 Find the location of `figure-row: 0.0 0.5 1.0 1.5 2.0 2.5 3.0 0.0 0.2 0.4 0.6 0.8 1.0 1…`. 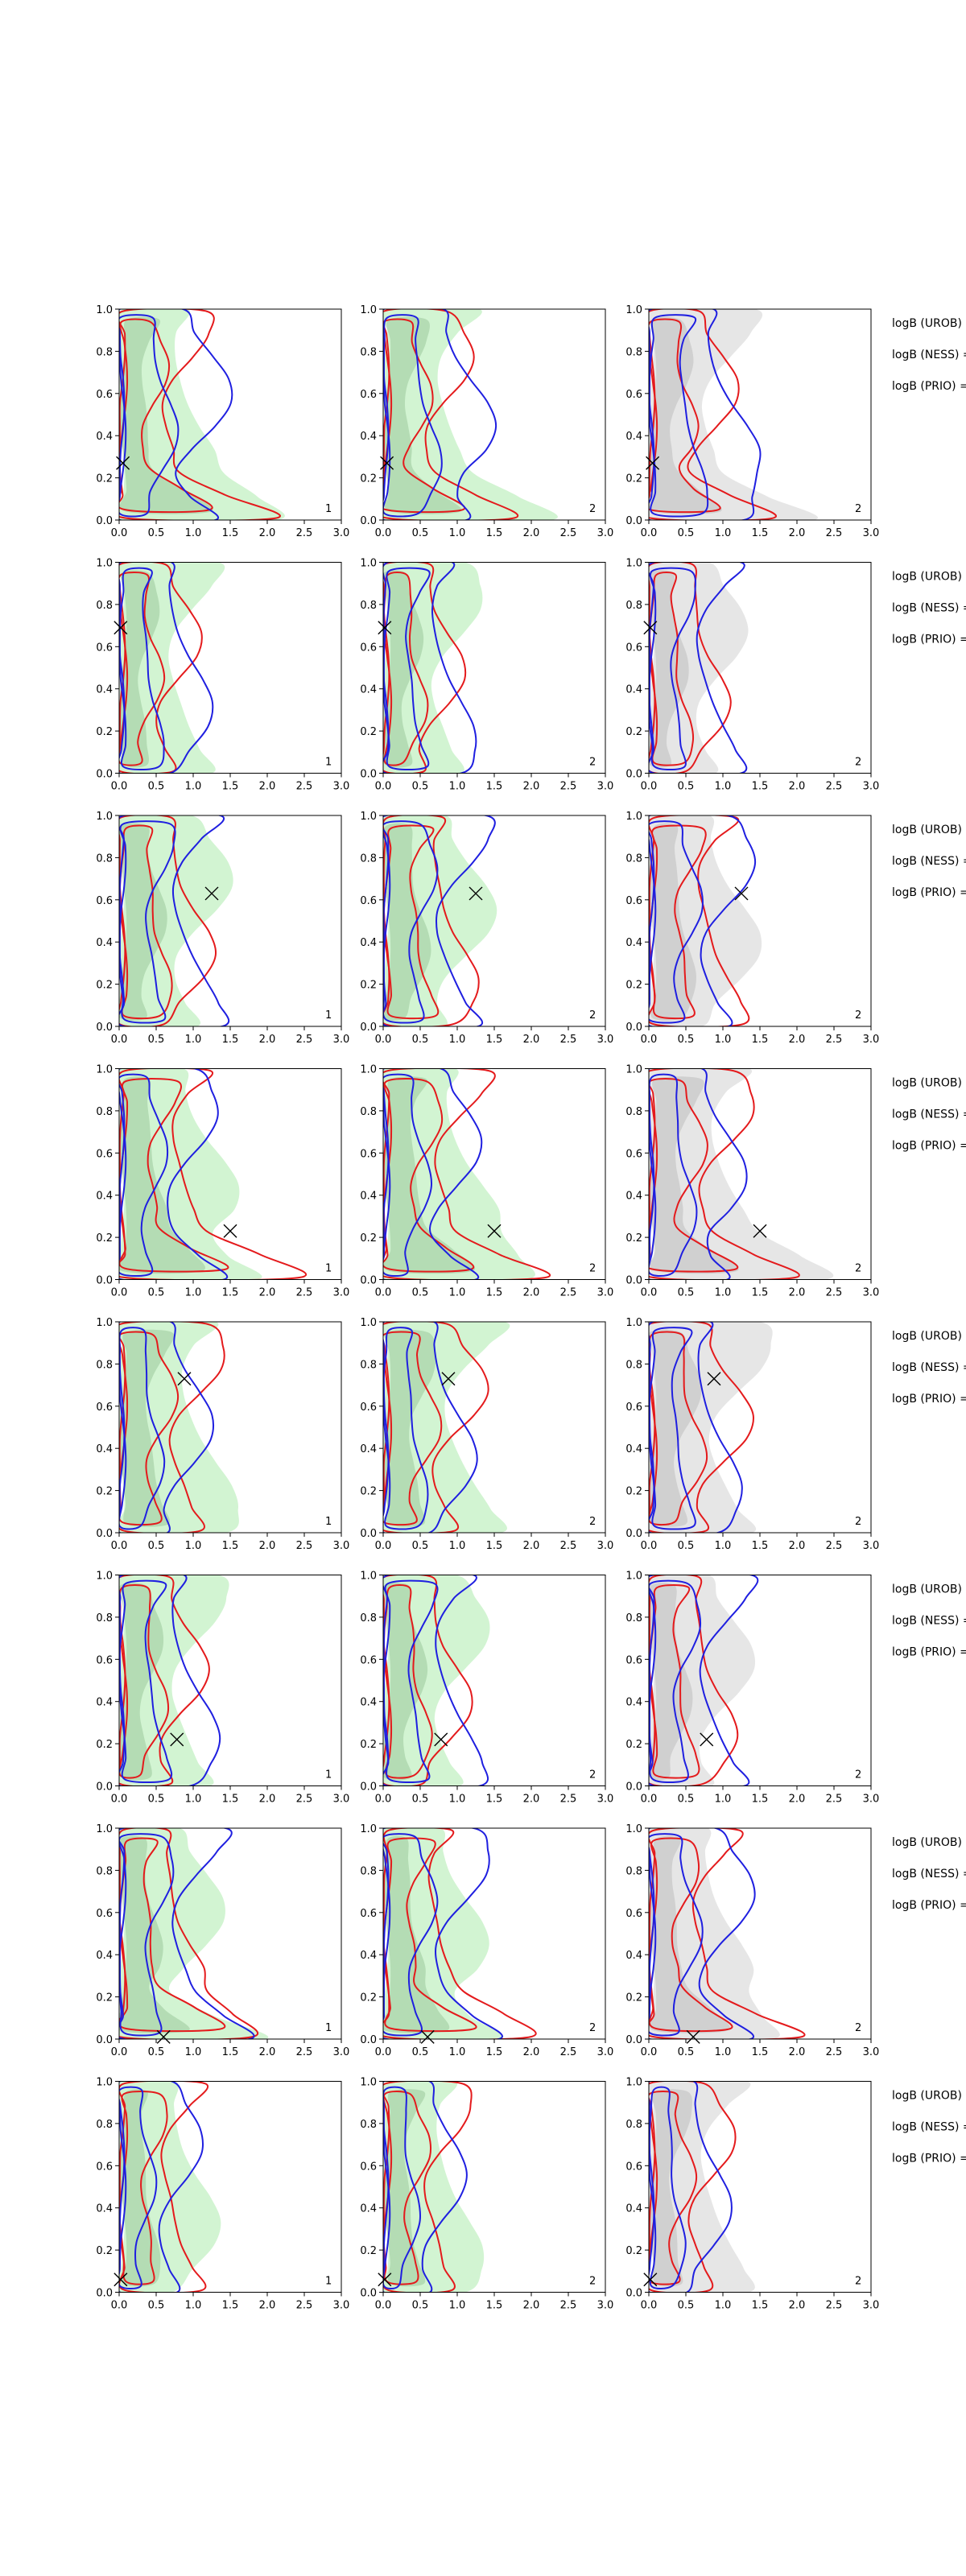

figure-row: 0.0 0.5 1.0 1.5 2.0 2.5 3.0 0.0 0.2 0.4 0.6 0.8 1.0 1… is located at coordinates (531, 1940).